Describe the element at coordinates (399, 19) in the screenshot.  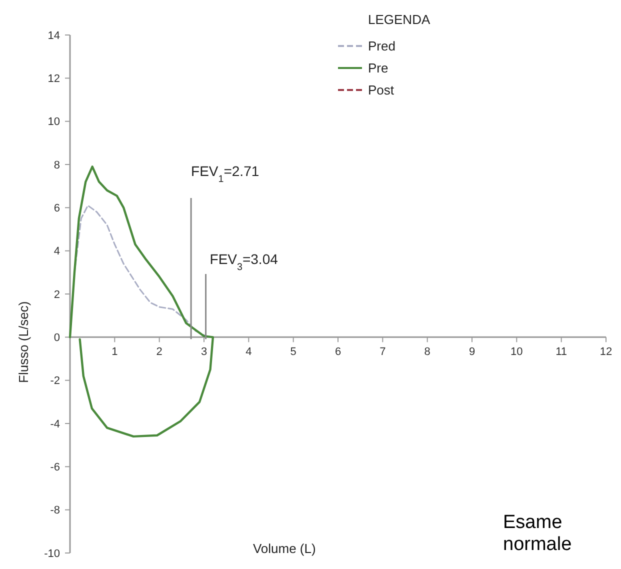
I see `legend-title: LEGENDA` at that location.